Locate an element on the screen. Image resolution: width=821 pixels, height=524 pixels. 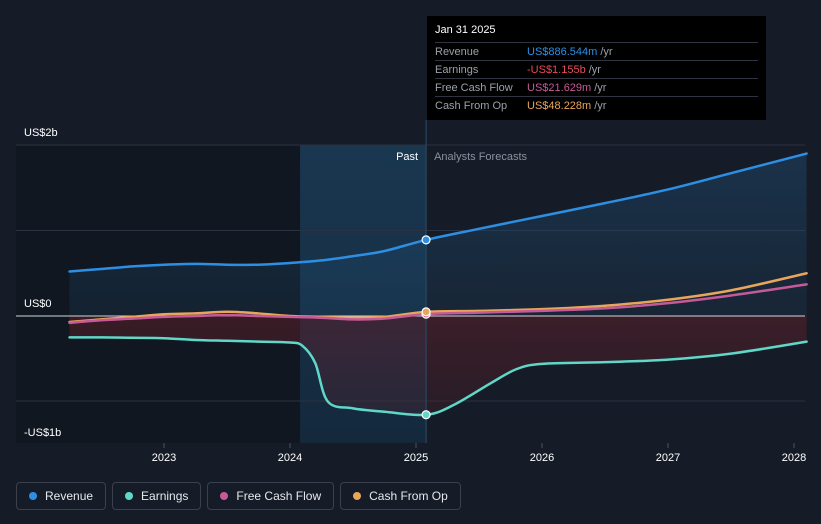
forecast-label: Analysts Forecasts is located at coordinates (480, 157).